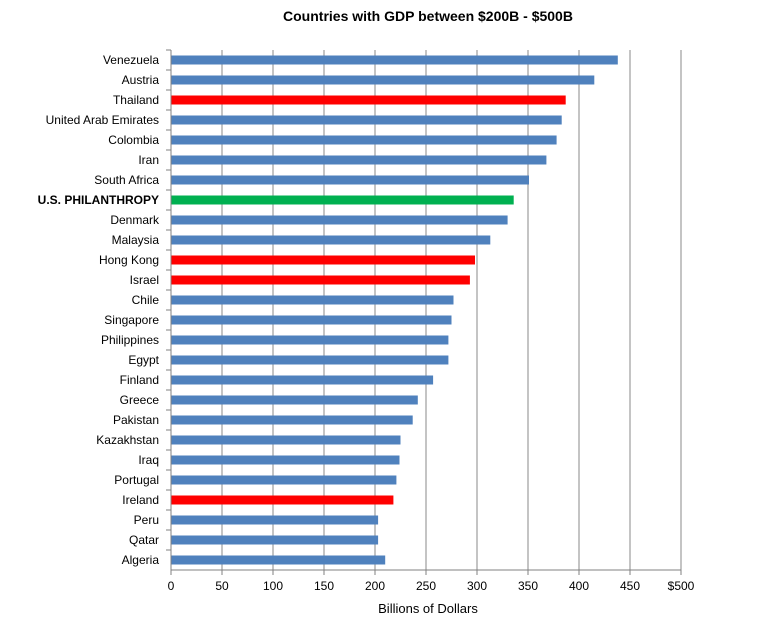 This screenshot has height=625, width=765. I want to click on x-tick-label: 250, so click(426, 586).